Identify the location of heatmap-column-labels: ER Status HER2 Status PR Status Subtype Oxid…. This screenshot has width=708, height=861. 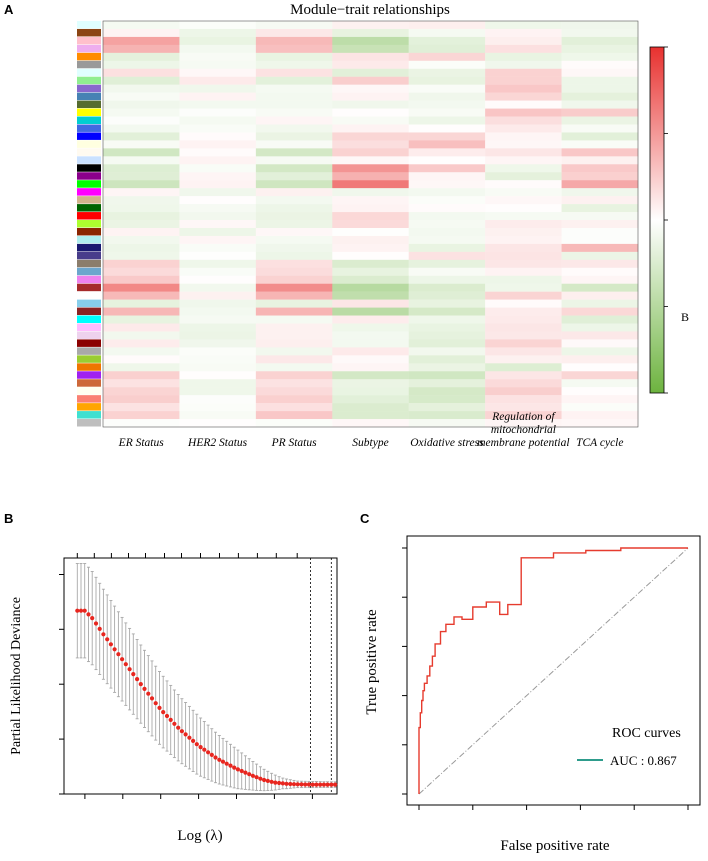
(371, 430).